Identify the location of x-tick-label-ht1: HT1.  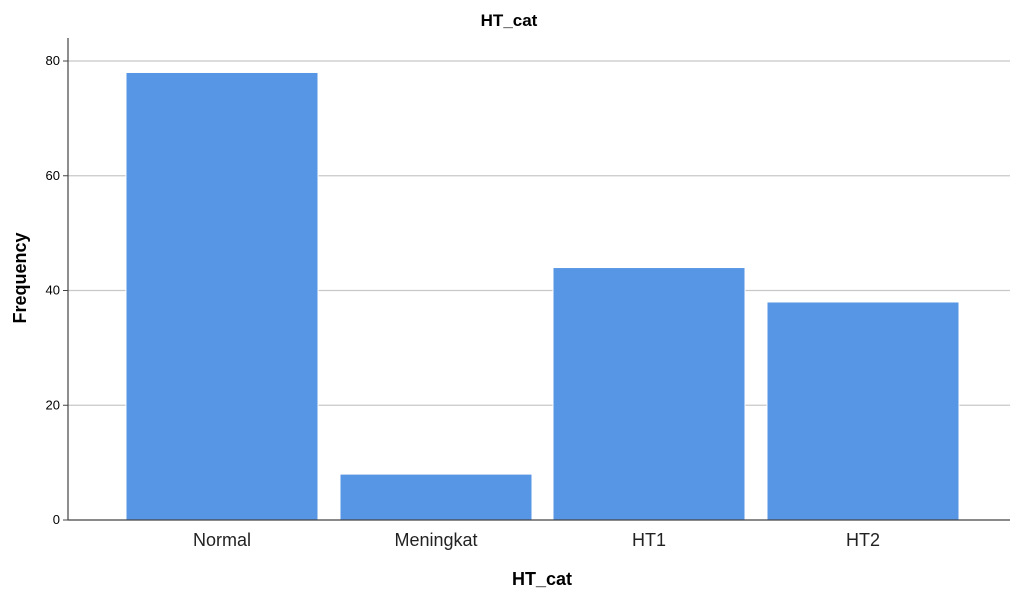
(649, 540).